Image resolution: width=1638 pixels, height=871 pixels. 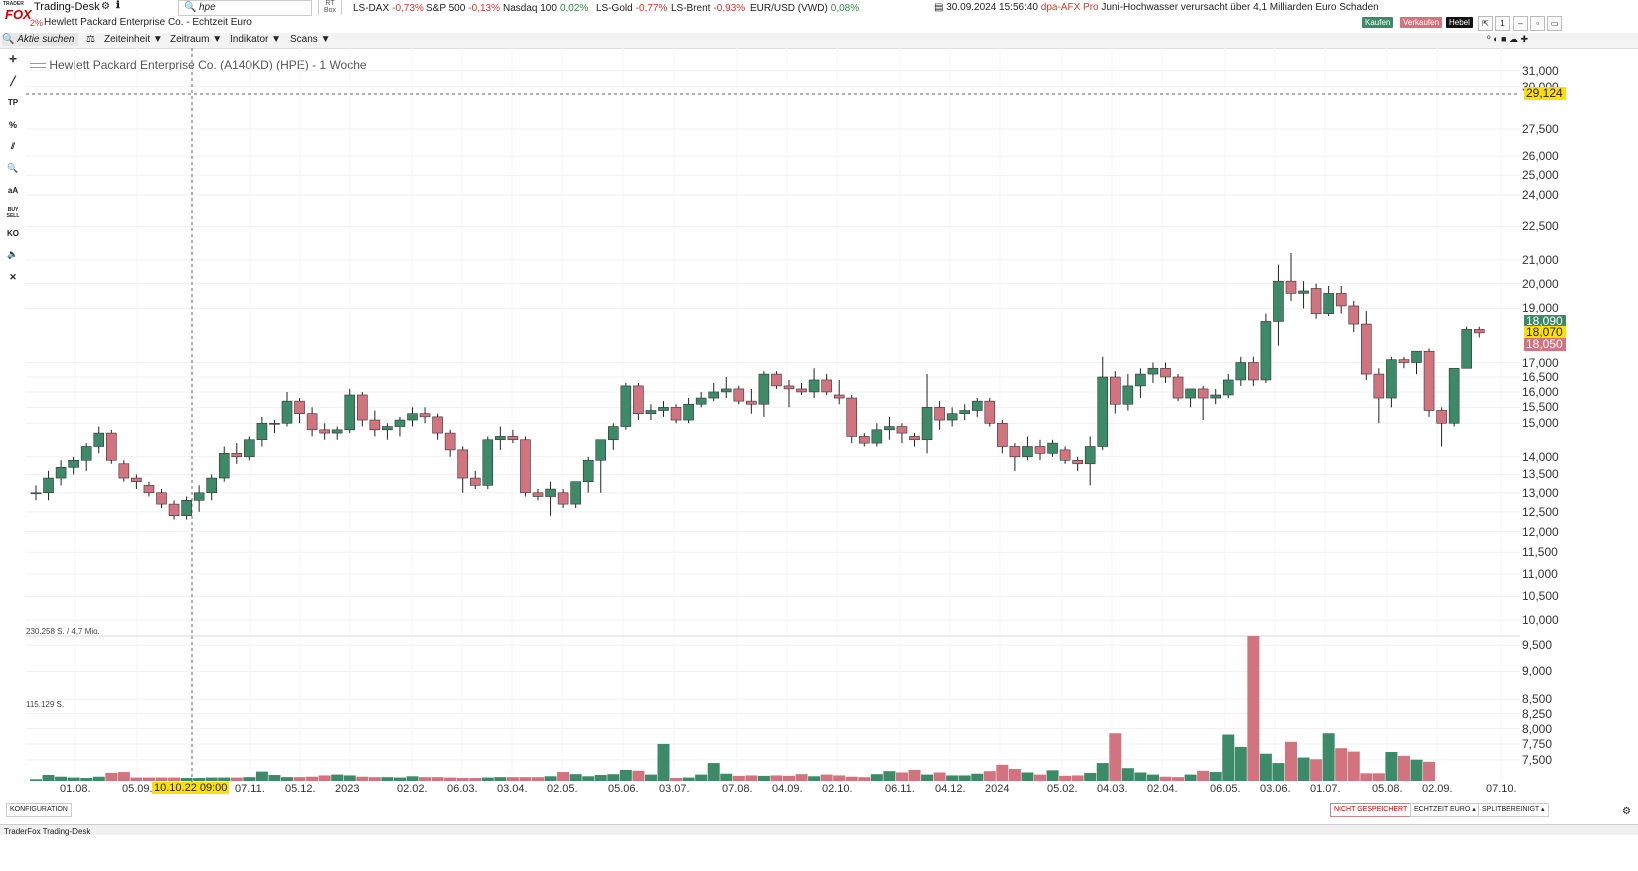 I want to click on ticker-name: LS-DAX, so click(x=371, y=8).